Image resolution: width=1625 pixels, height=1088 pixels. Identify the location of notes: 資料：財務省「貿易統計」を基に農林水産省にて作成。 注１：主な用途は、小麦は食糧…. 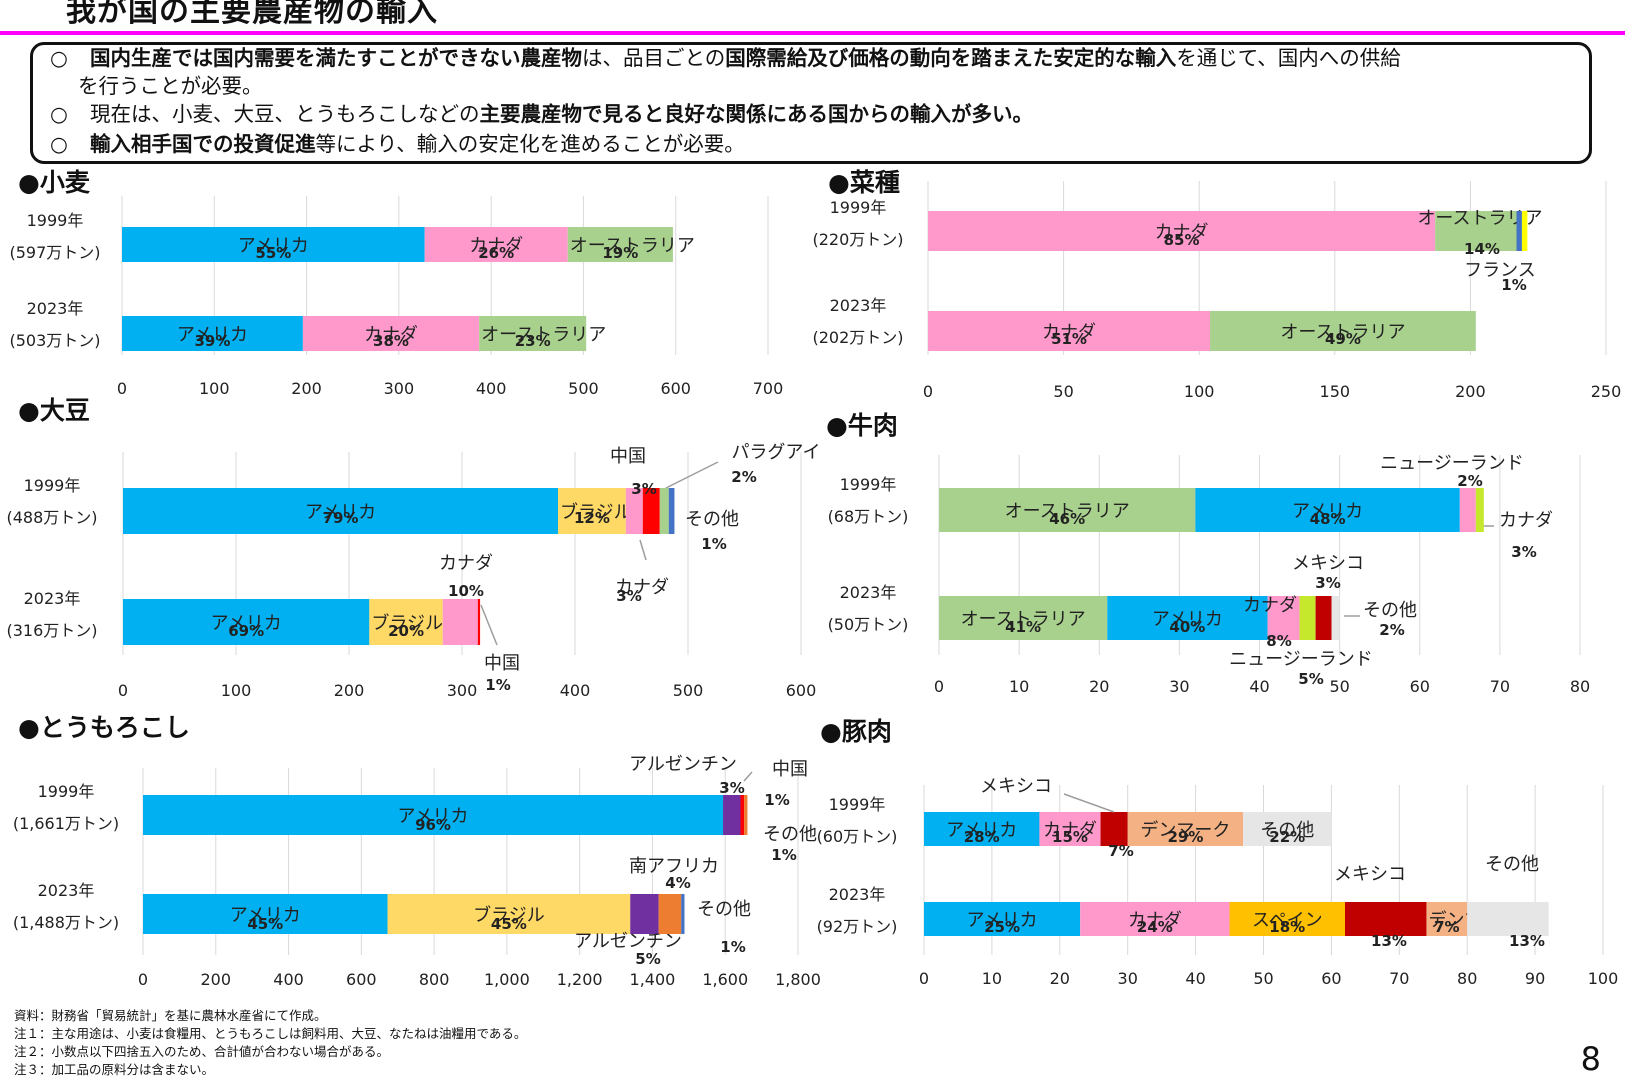
(270, 1043).